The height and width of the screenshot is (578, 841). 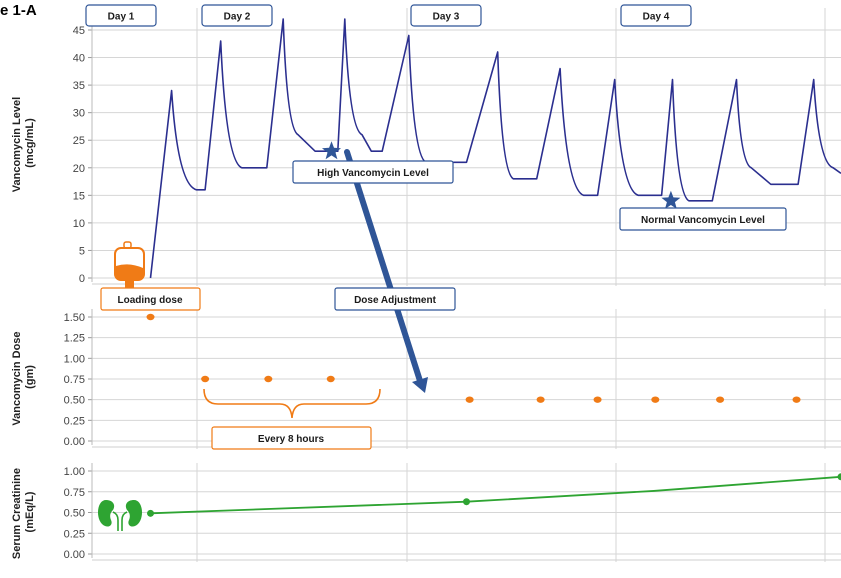 I want to click on tick-label: 0, so click(x=82, y=279).